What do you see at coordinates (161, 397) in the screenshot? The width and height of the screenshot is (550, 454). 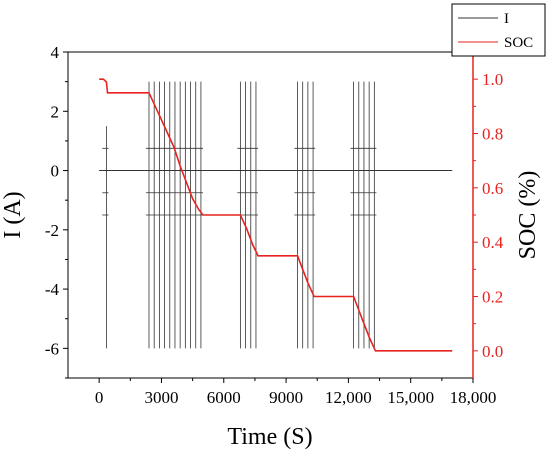 I see `x-tick-label: 3000` at bounding box center [161, 397].